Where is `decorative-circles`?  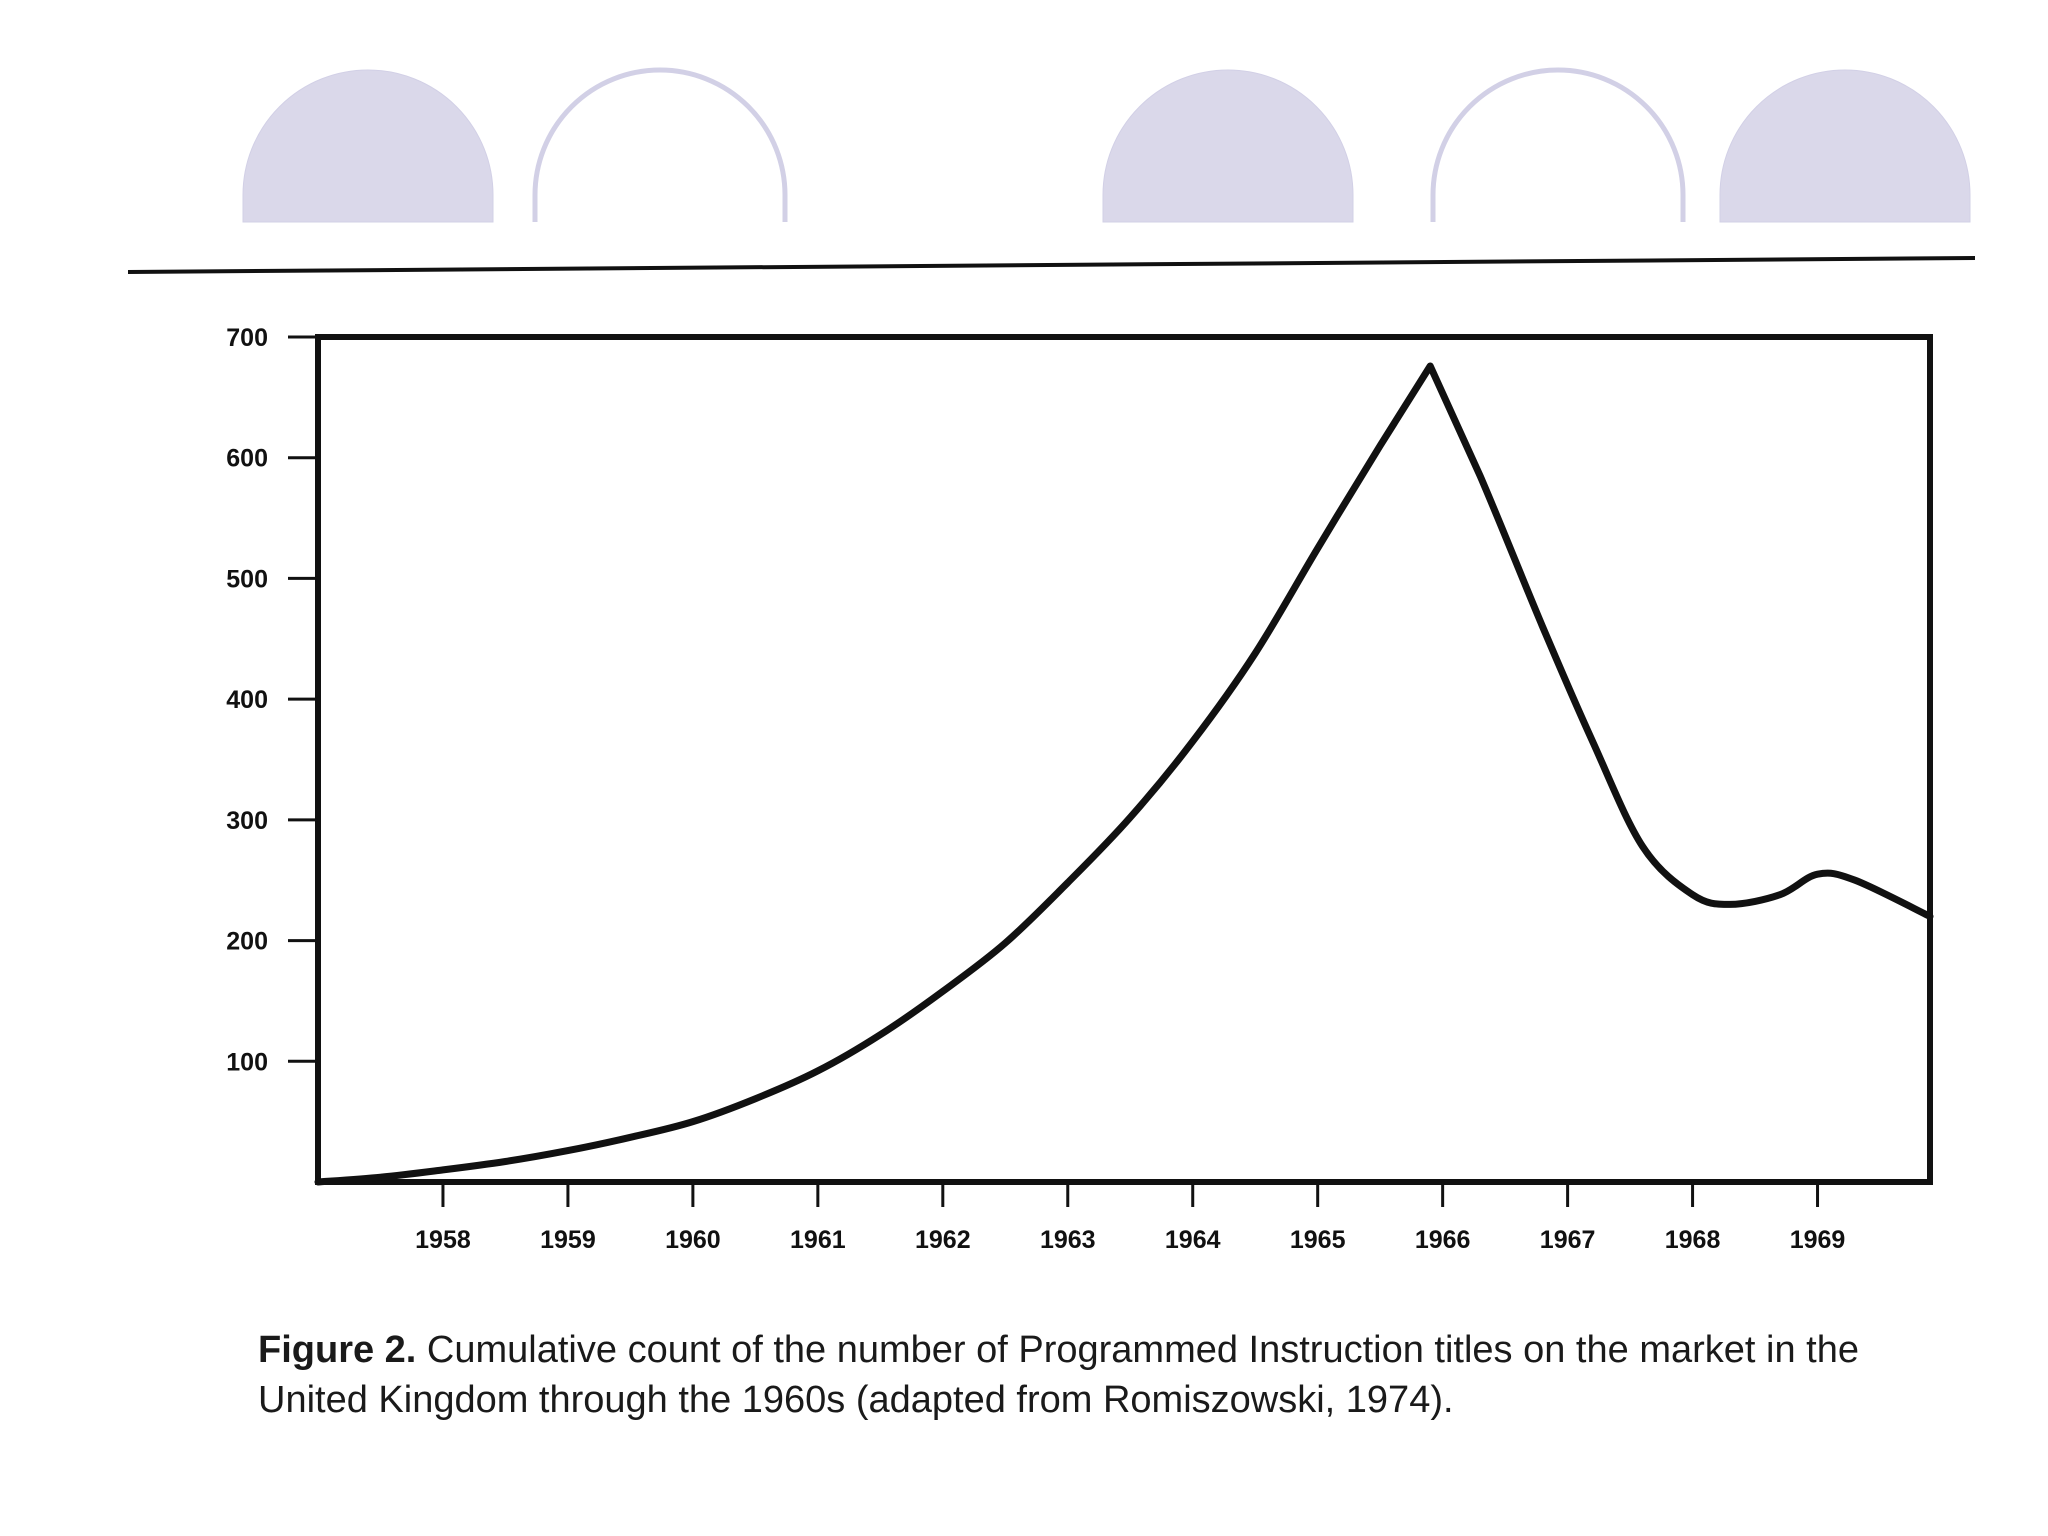
decorative-circles is located at coordinates (1106, 145).